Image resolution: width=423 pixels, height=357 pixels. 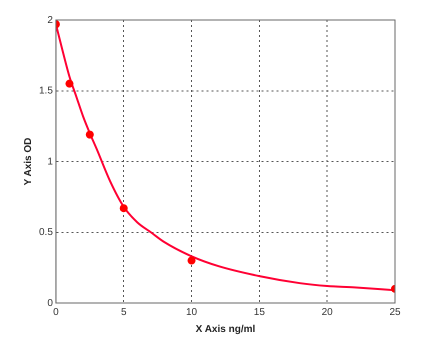 I want to click on x-axis-title: X Axis ng/ml, so click(x=226, y=329).